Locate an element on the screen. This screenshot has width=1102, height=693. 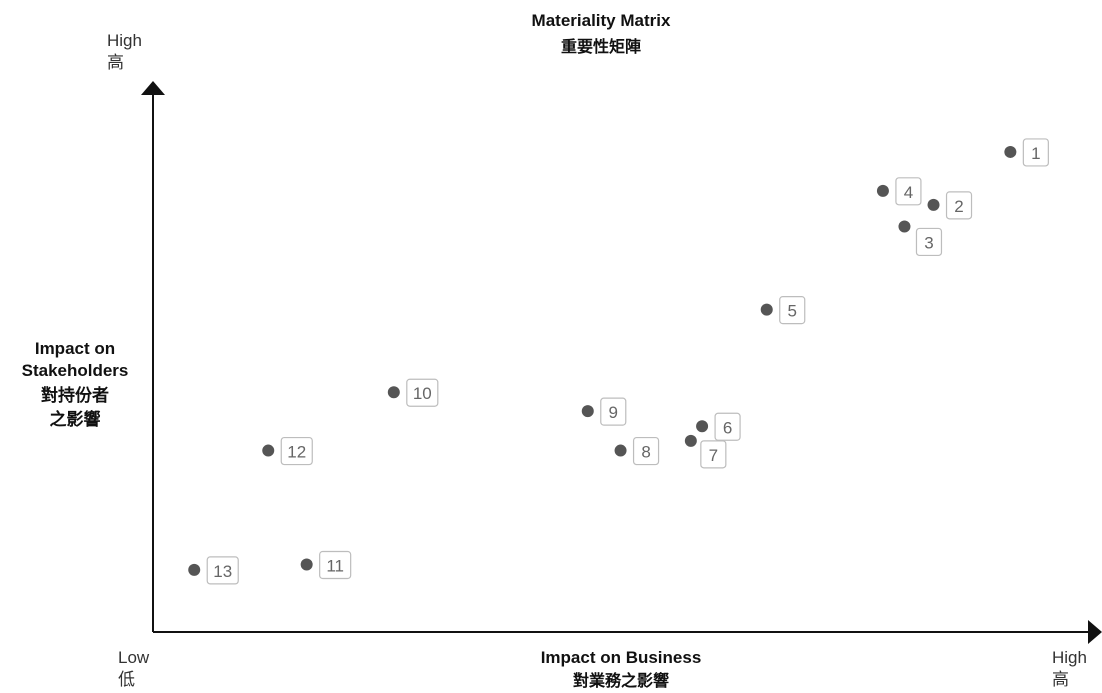
point-label-6: 6 is located at coordinates (727, 427).